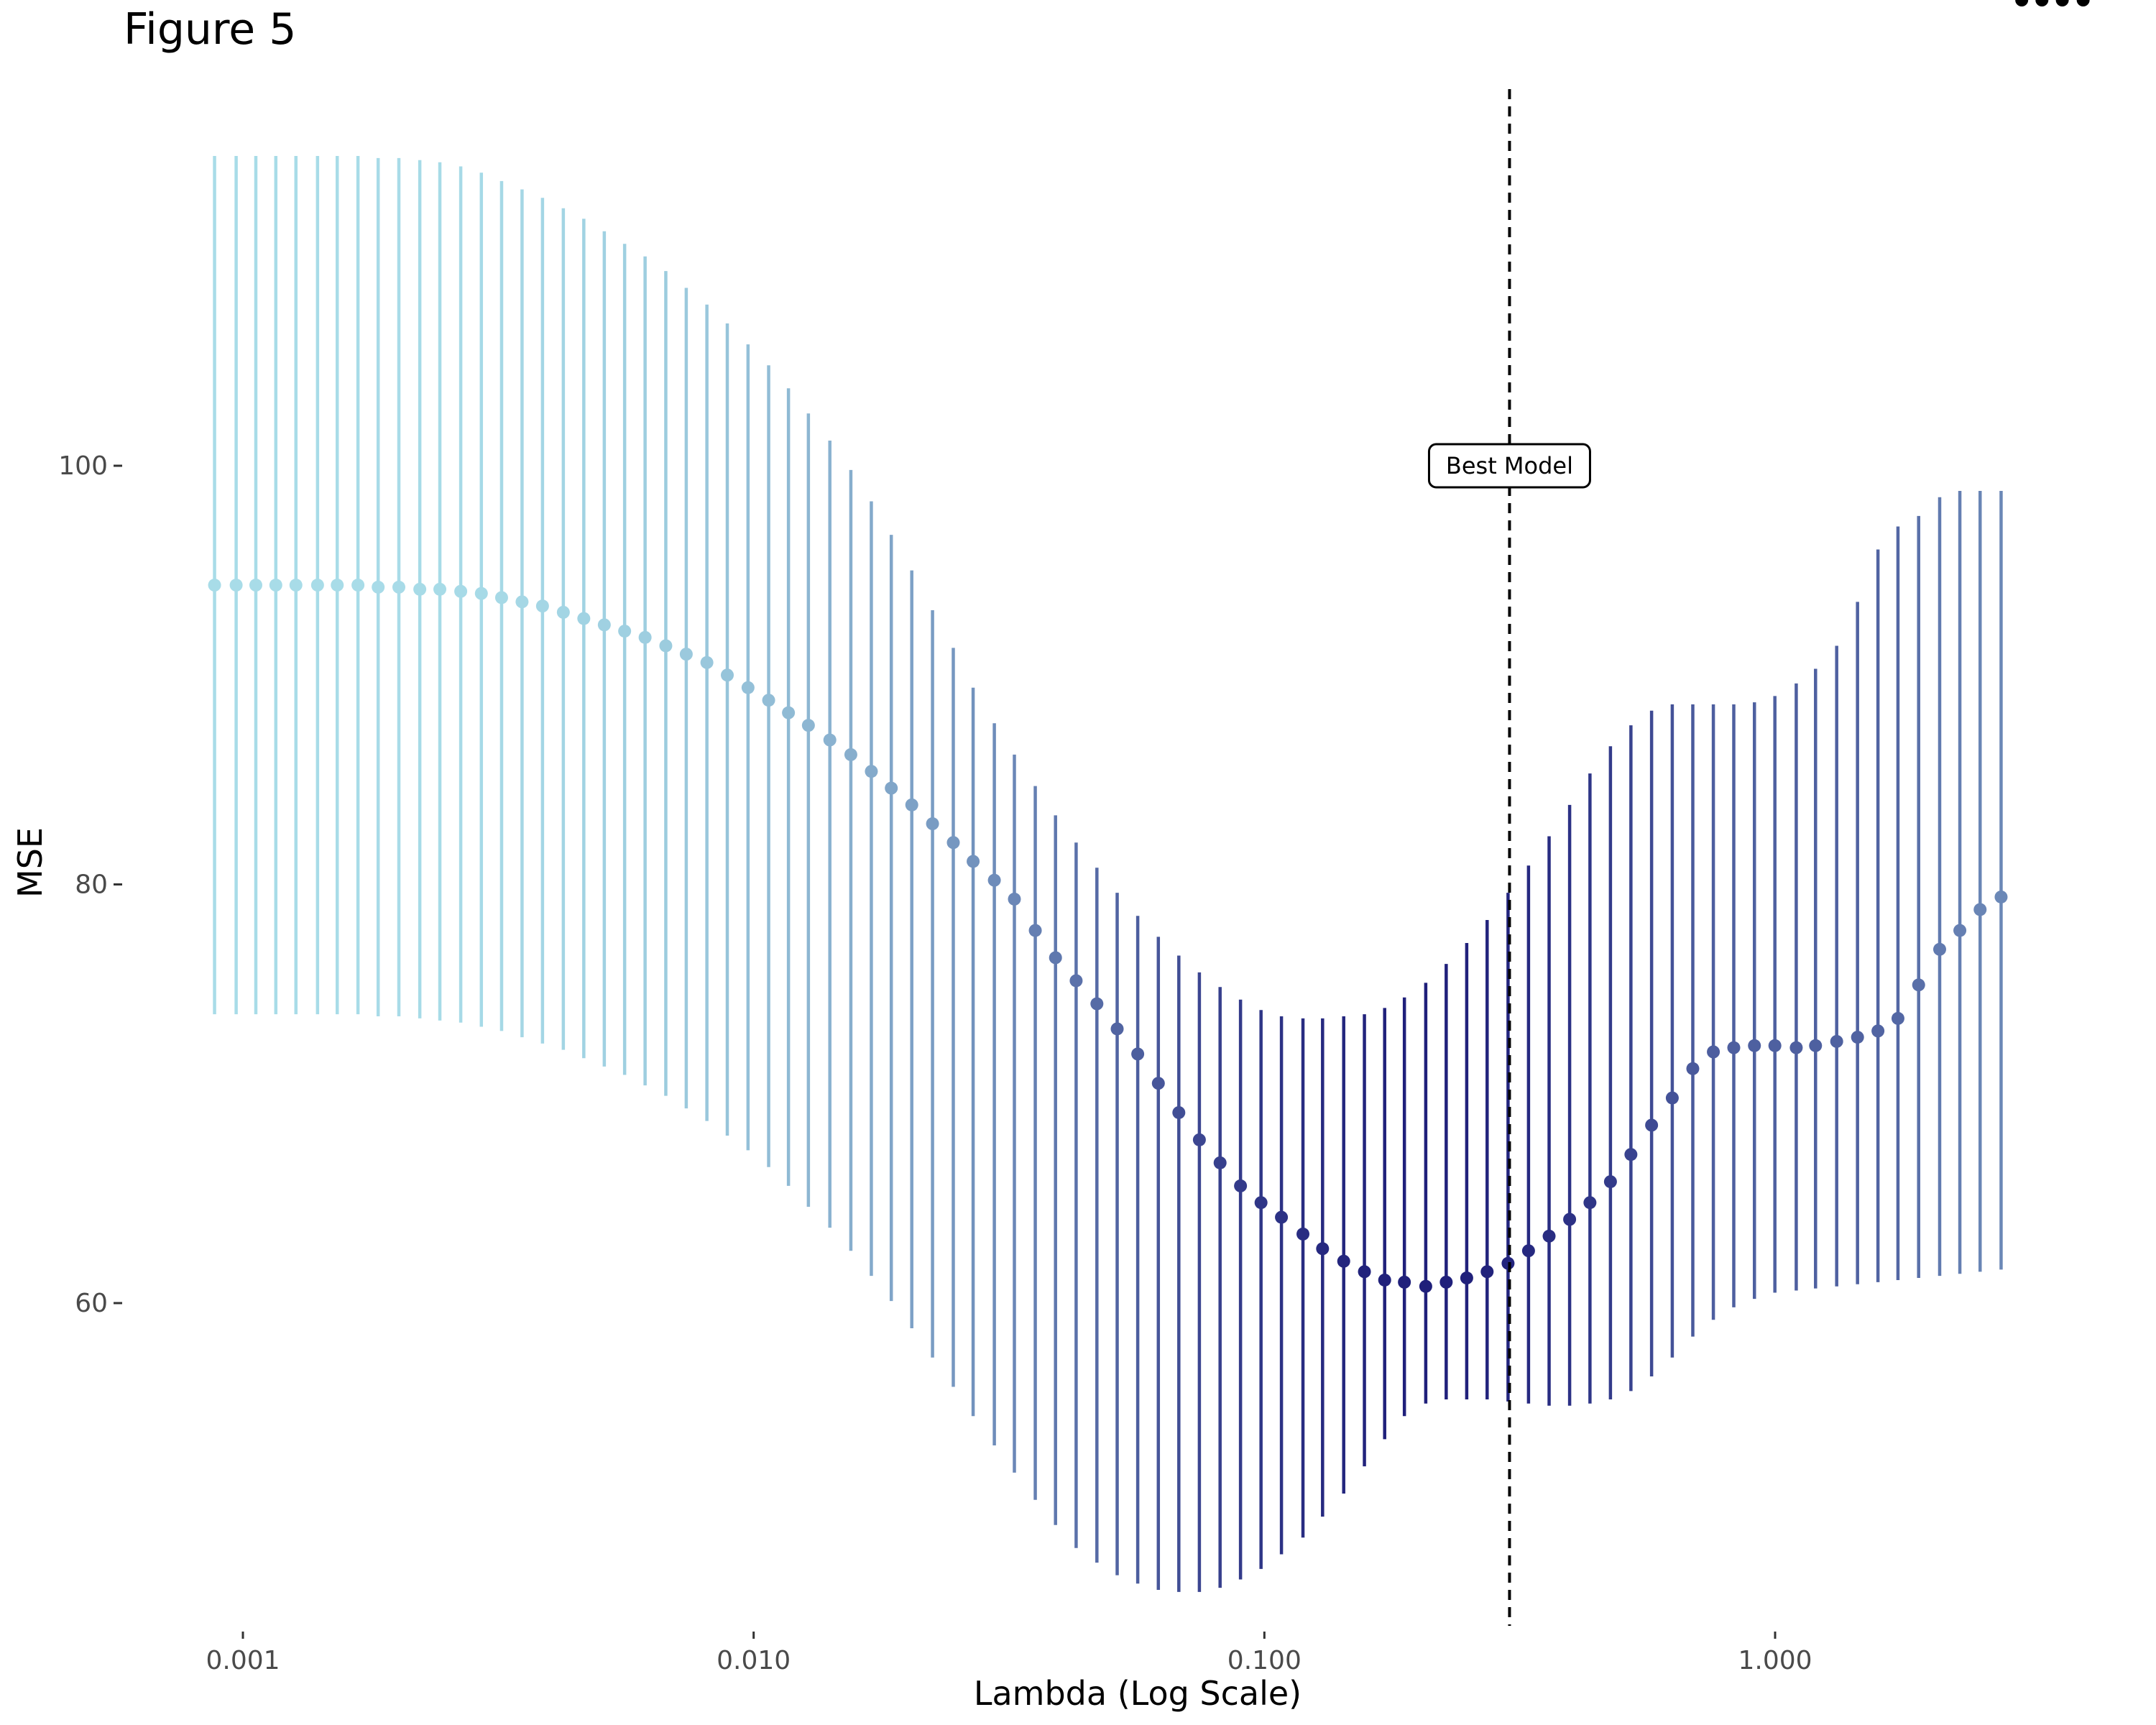 This screenshot has height=1725, width=2156. Describe the element at coordinates (1264, 1660) in the screenshot. I see `x-tick-label: 0.100` at that location.